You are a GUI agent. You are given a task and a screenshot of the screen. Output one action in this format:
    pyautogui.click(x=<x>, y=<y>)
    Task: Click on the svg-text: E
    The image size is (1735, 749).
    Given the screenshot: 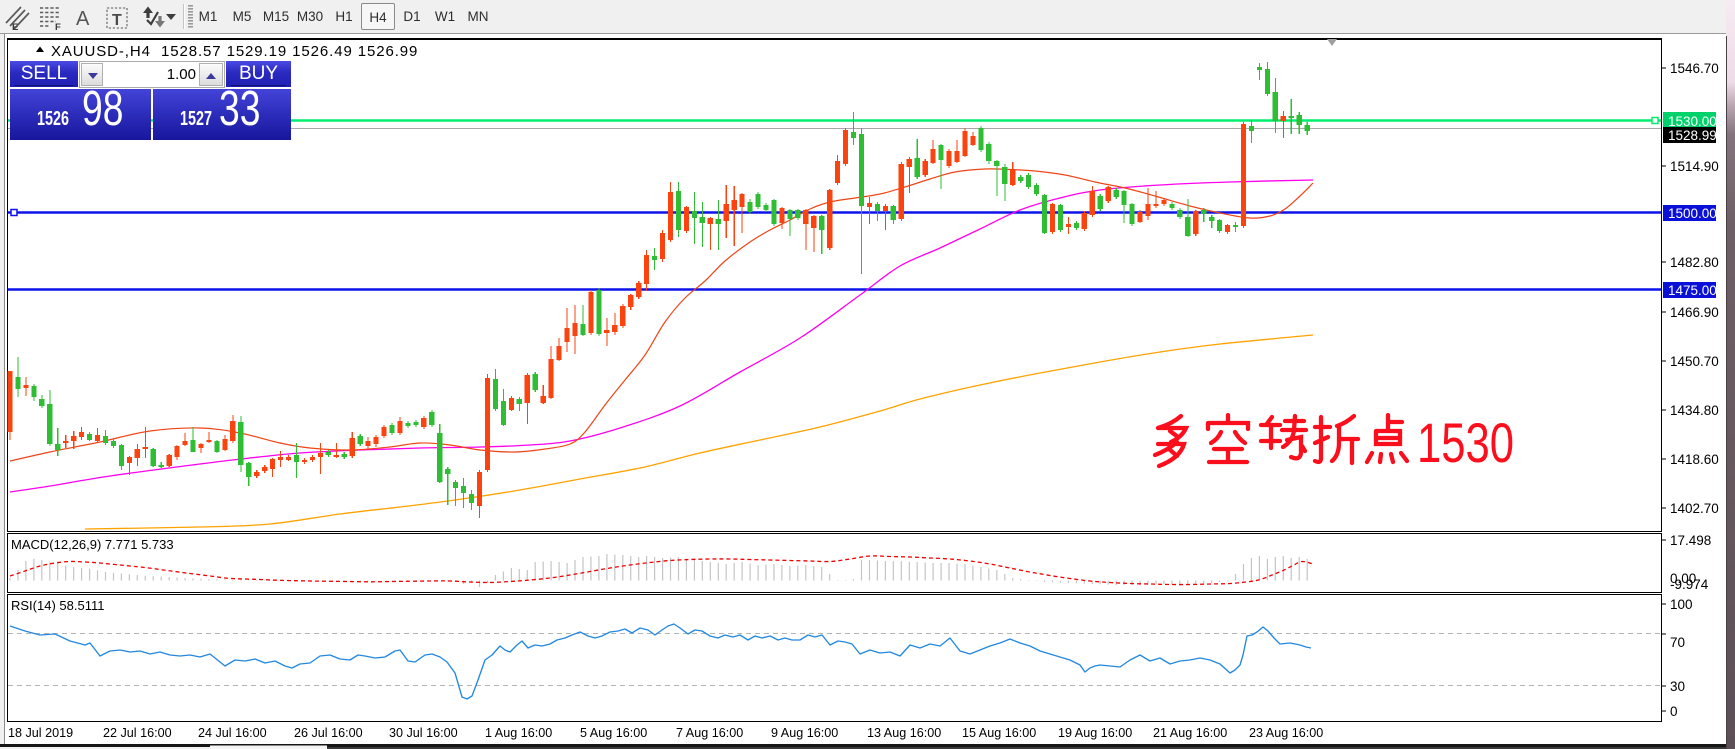 What is the action you would take?
    pyautogui.click(x=15, y=27)
    